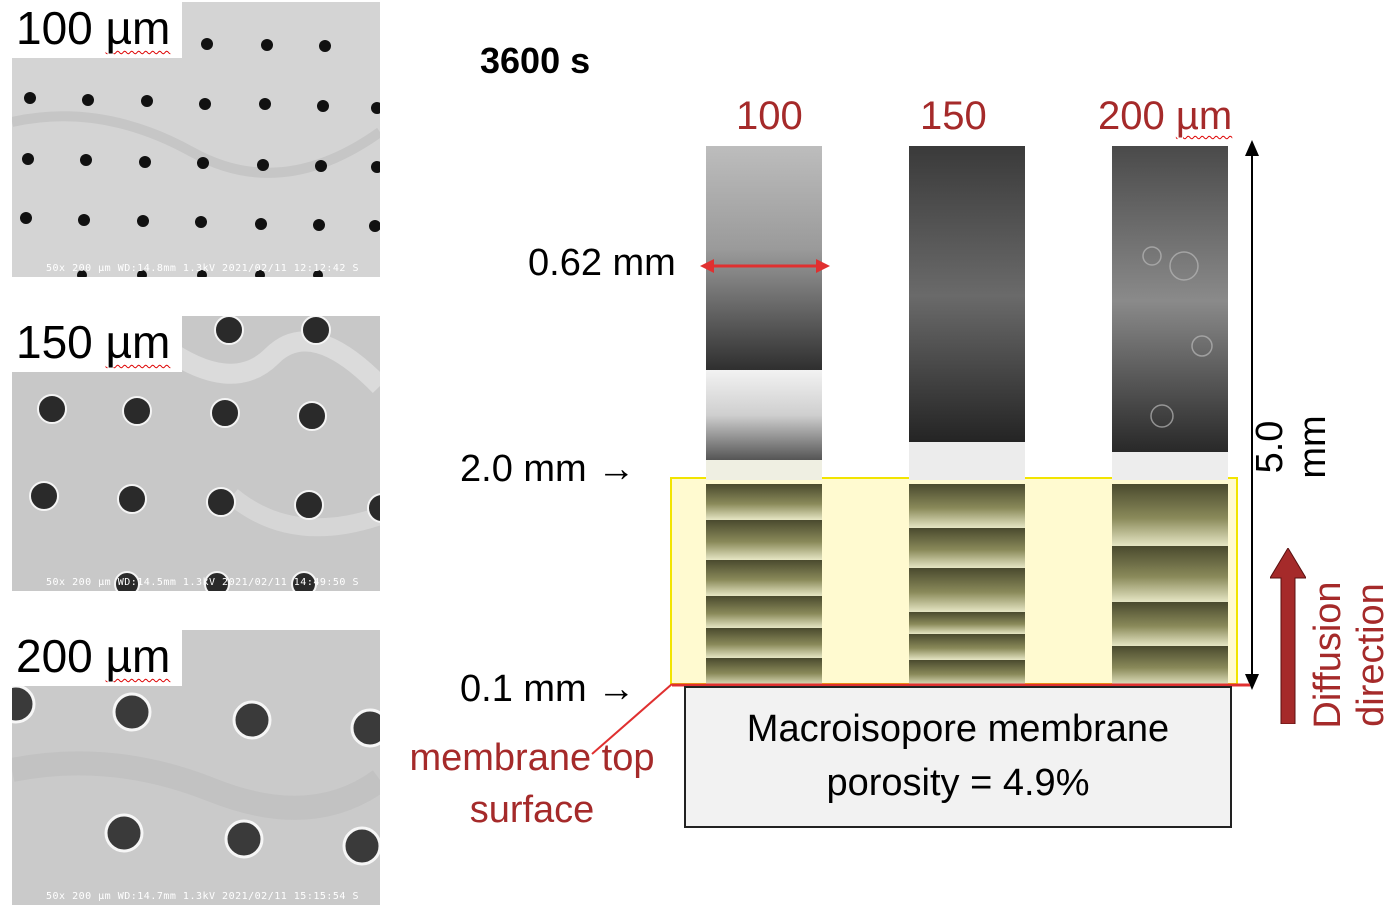 Image resolution: width=1388 pixels, height=912 pixels. I want to click on sem-label-200: 200 µm, so click(97, 658).